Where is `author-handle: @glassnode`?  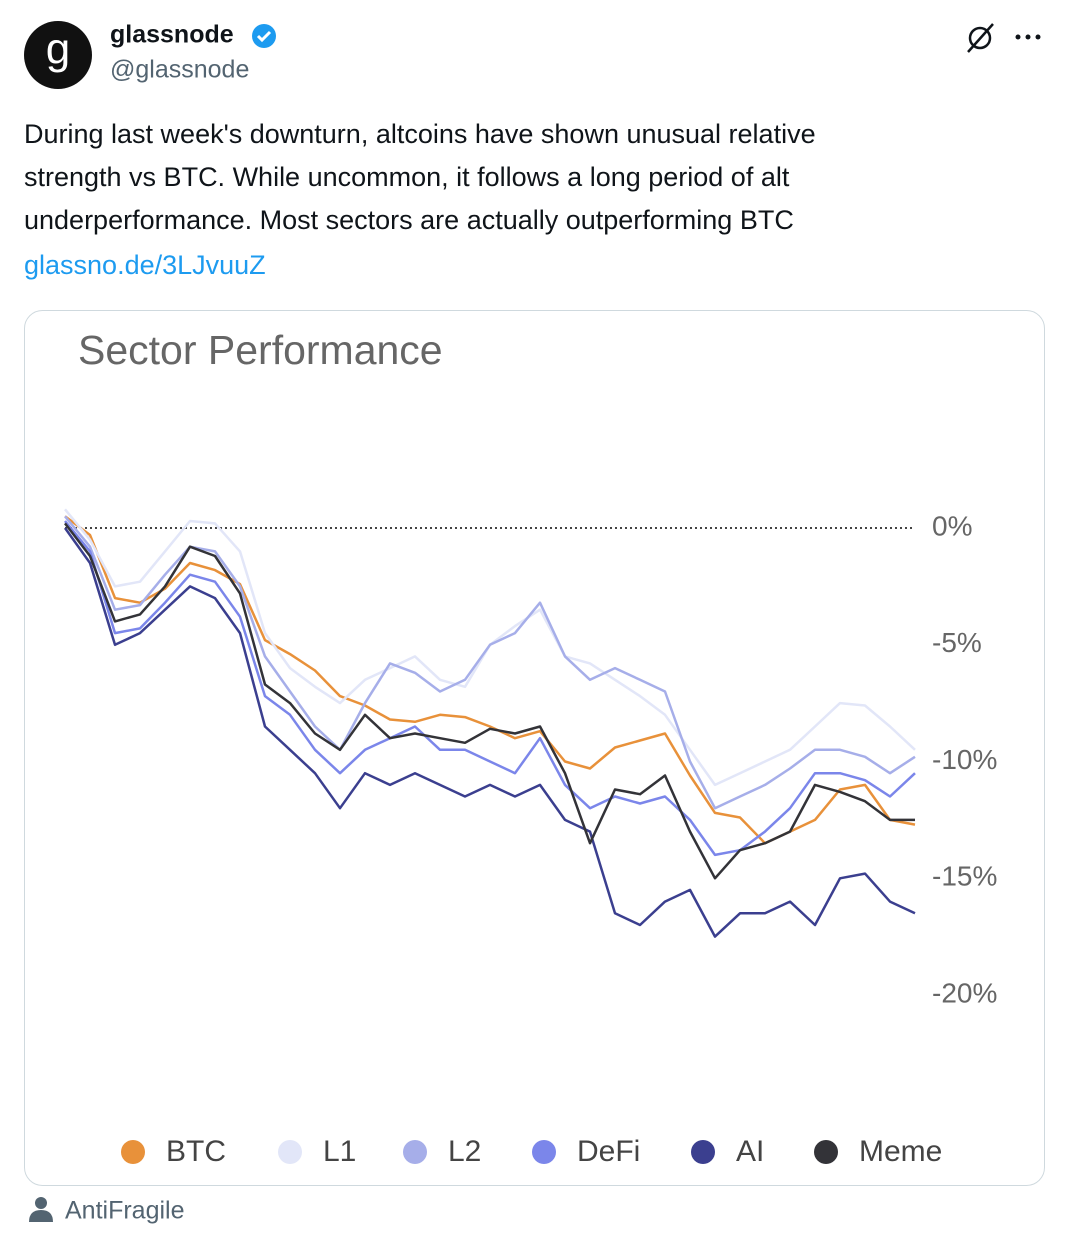 author-handle: @glassnode is located at coordinates (179, 70).